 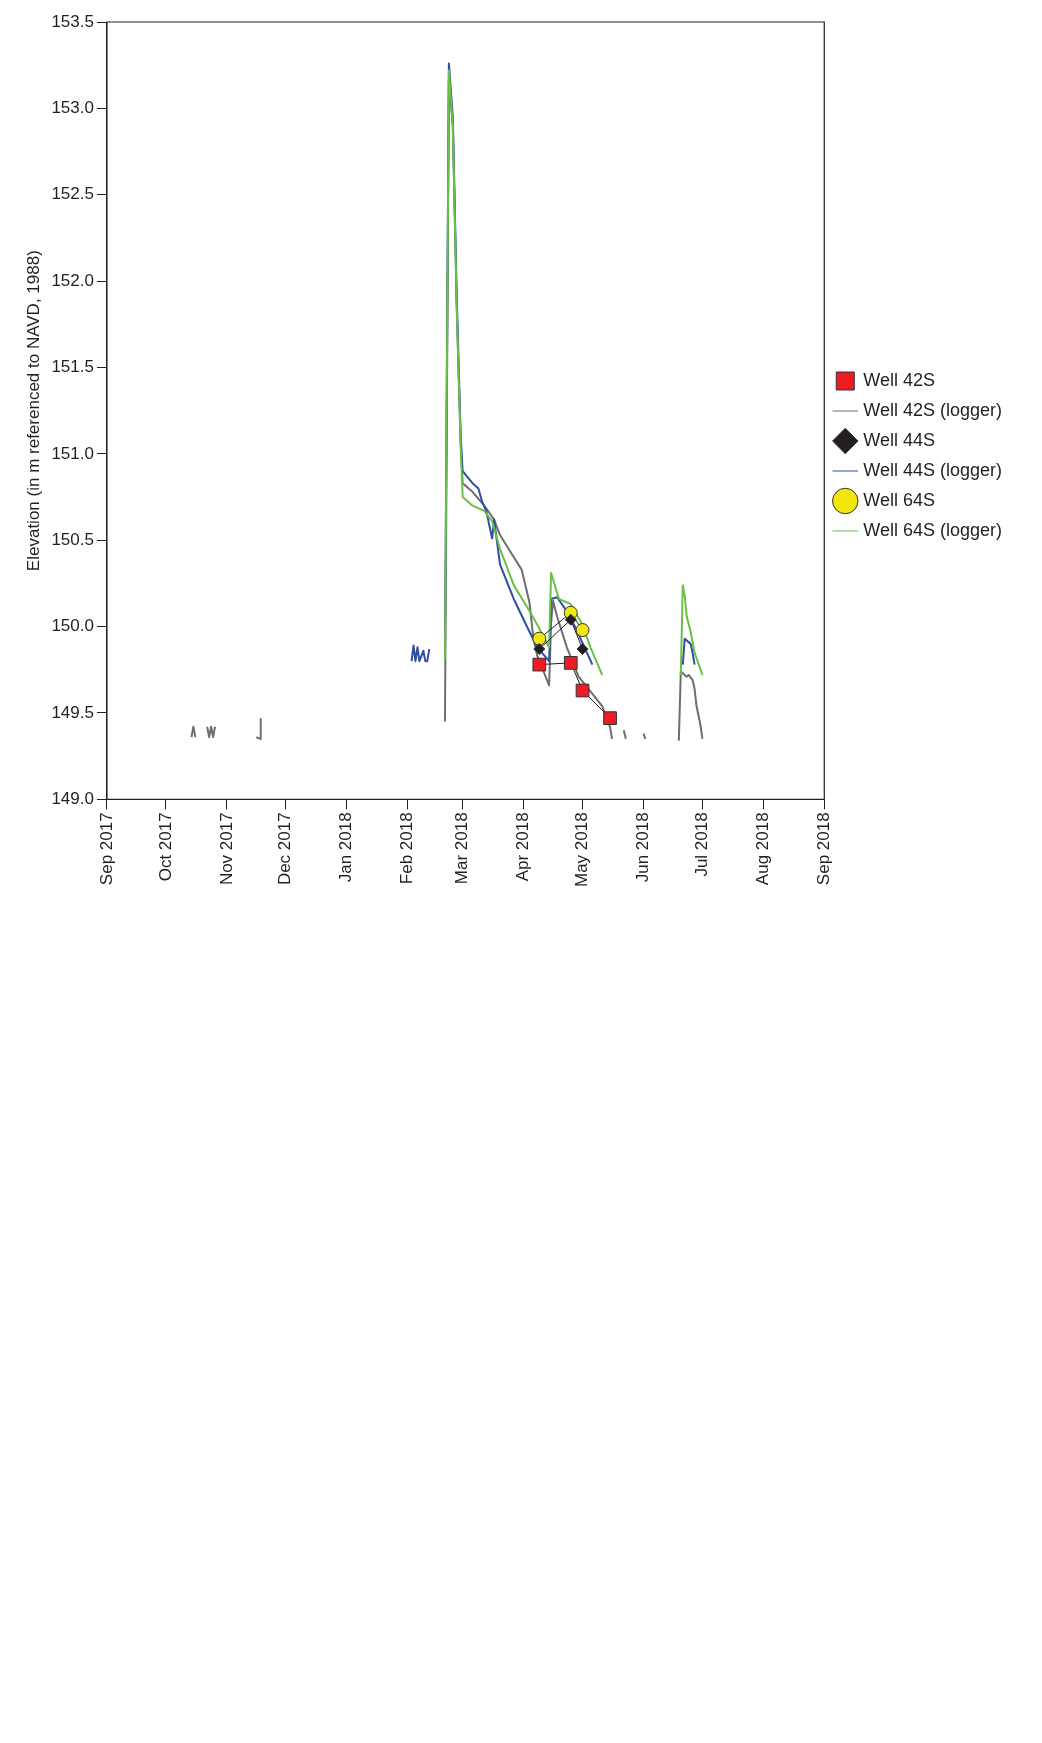 I want to click on x-tick-label: Jan 2018, so click(x=346, y=847).